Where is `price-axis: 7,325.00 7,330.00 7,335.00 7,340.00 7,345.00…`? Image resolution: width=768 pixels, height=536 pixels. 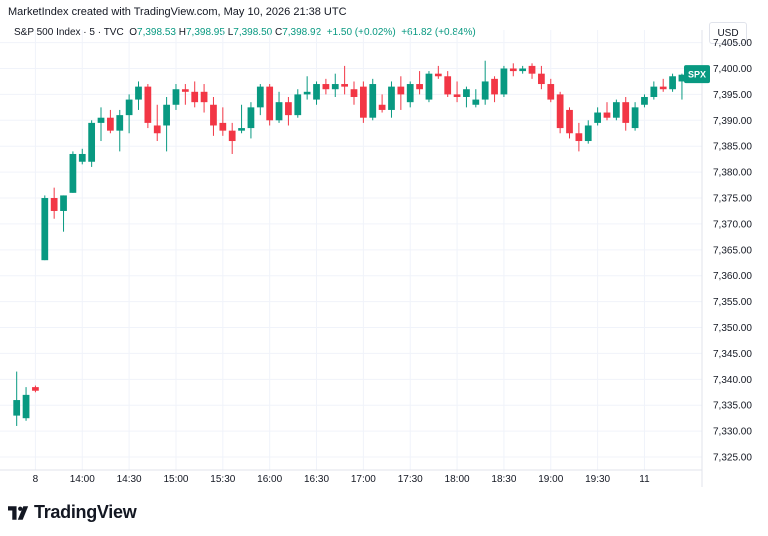 price-axis: 7,325.00 7,330.00 7,335.00 7,340.00 7,345.00… is located at coordinates (726, 258).